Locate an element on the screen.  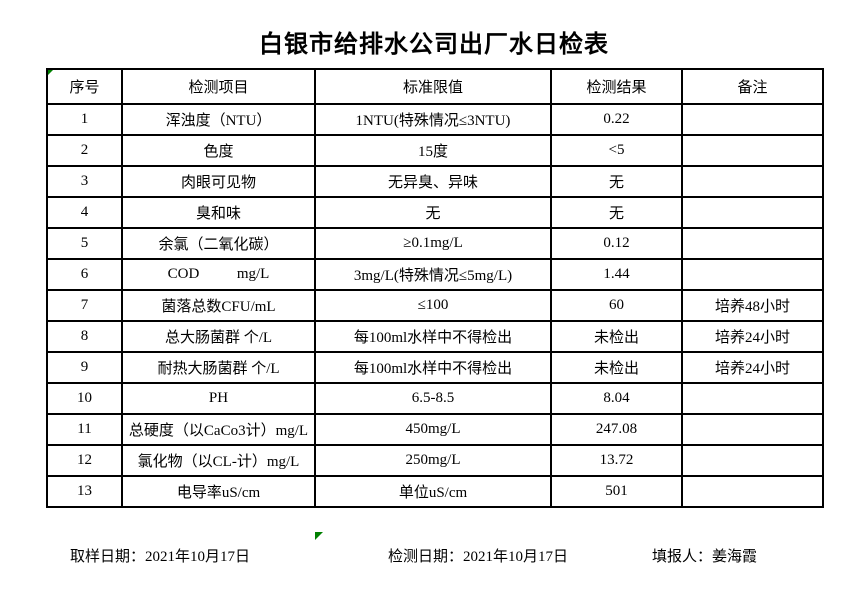
cell-limit: ≤100 is located at coordinates (433, 305).